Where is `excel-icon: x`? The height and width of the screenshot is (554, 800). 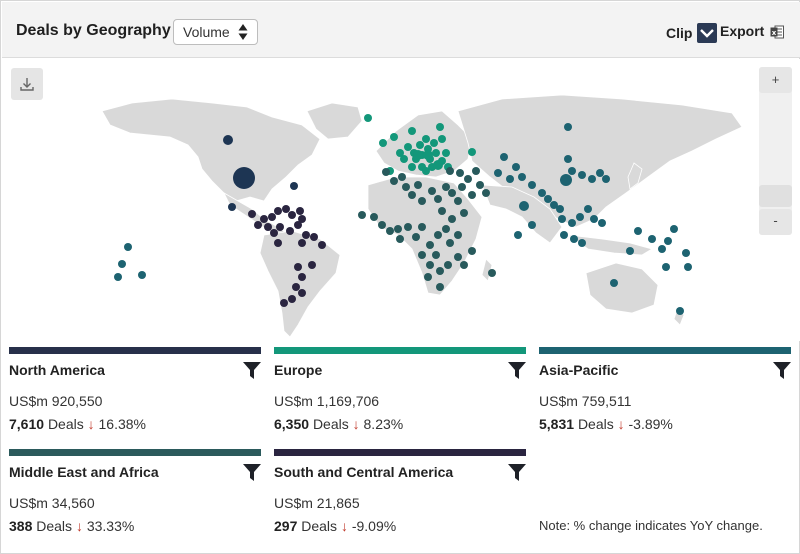 excel-icon: x is located at coordinates (777, 32).